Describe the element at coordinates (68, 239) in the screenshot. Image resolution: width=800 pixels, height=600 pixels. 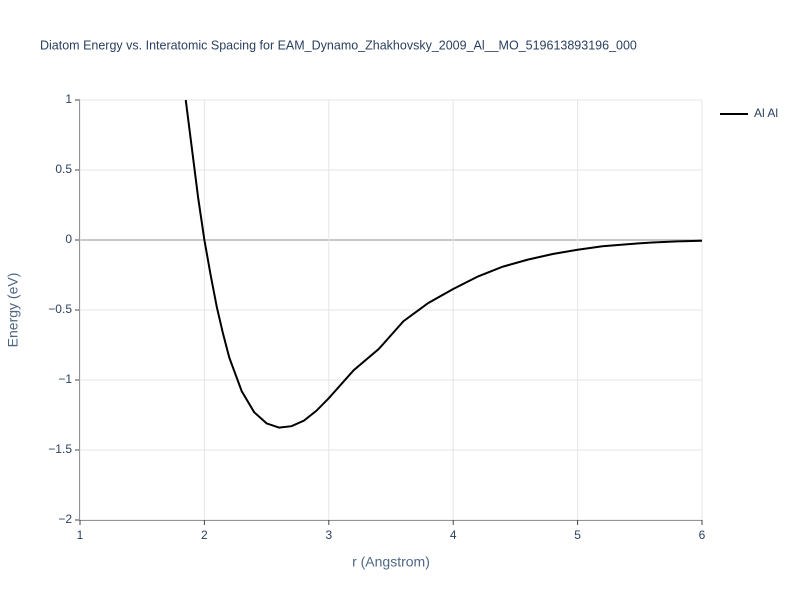
I see `y-tick-label: 0` at that location.